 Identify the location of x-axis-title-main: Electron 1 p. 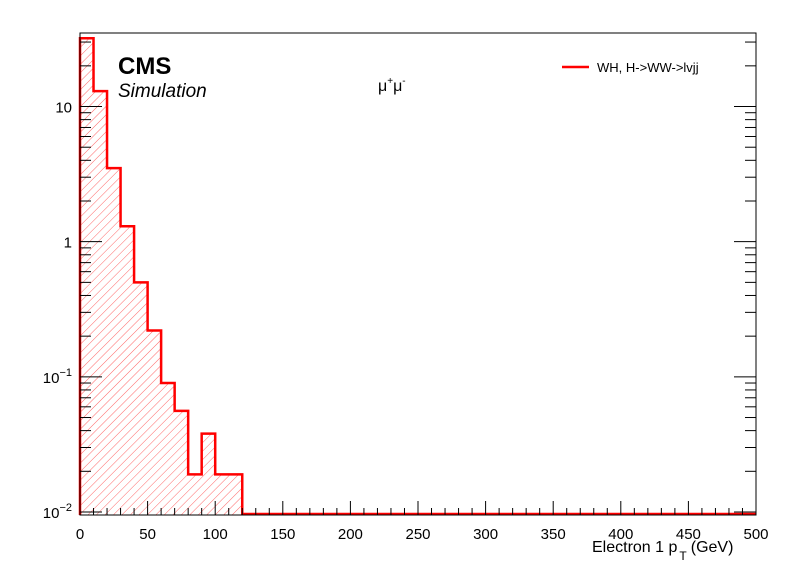
(634, 547).